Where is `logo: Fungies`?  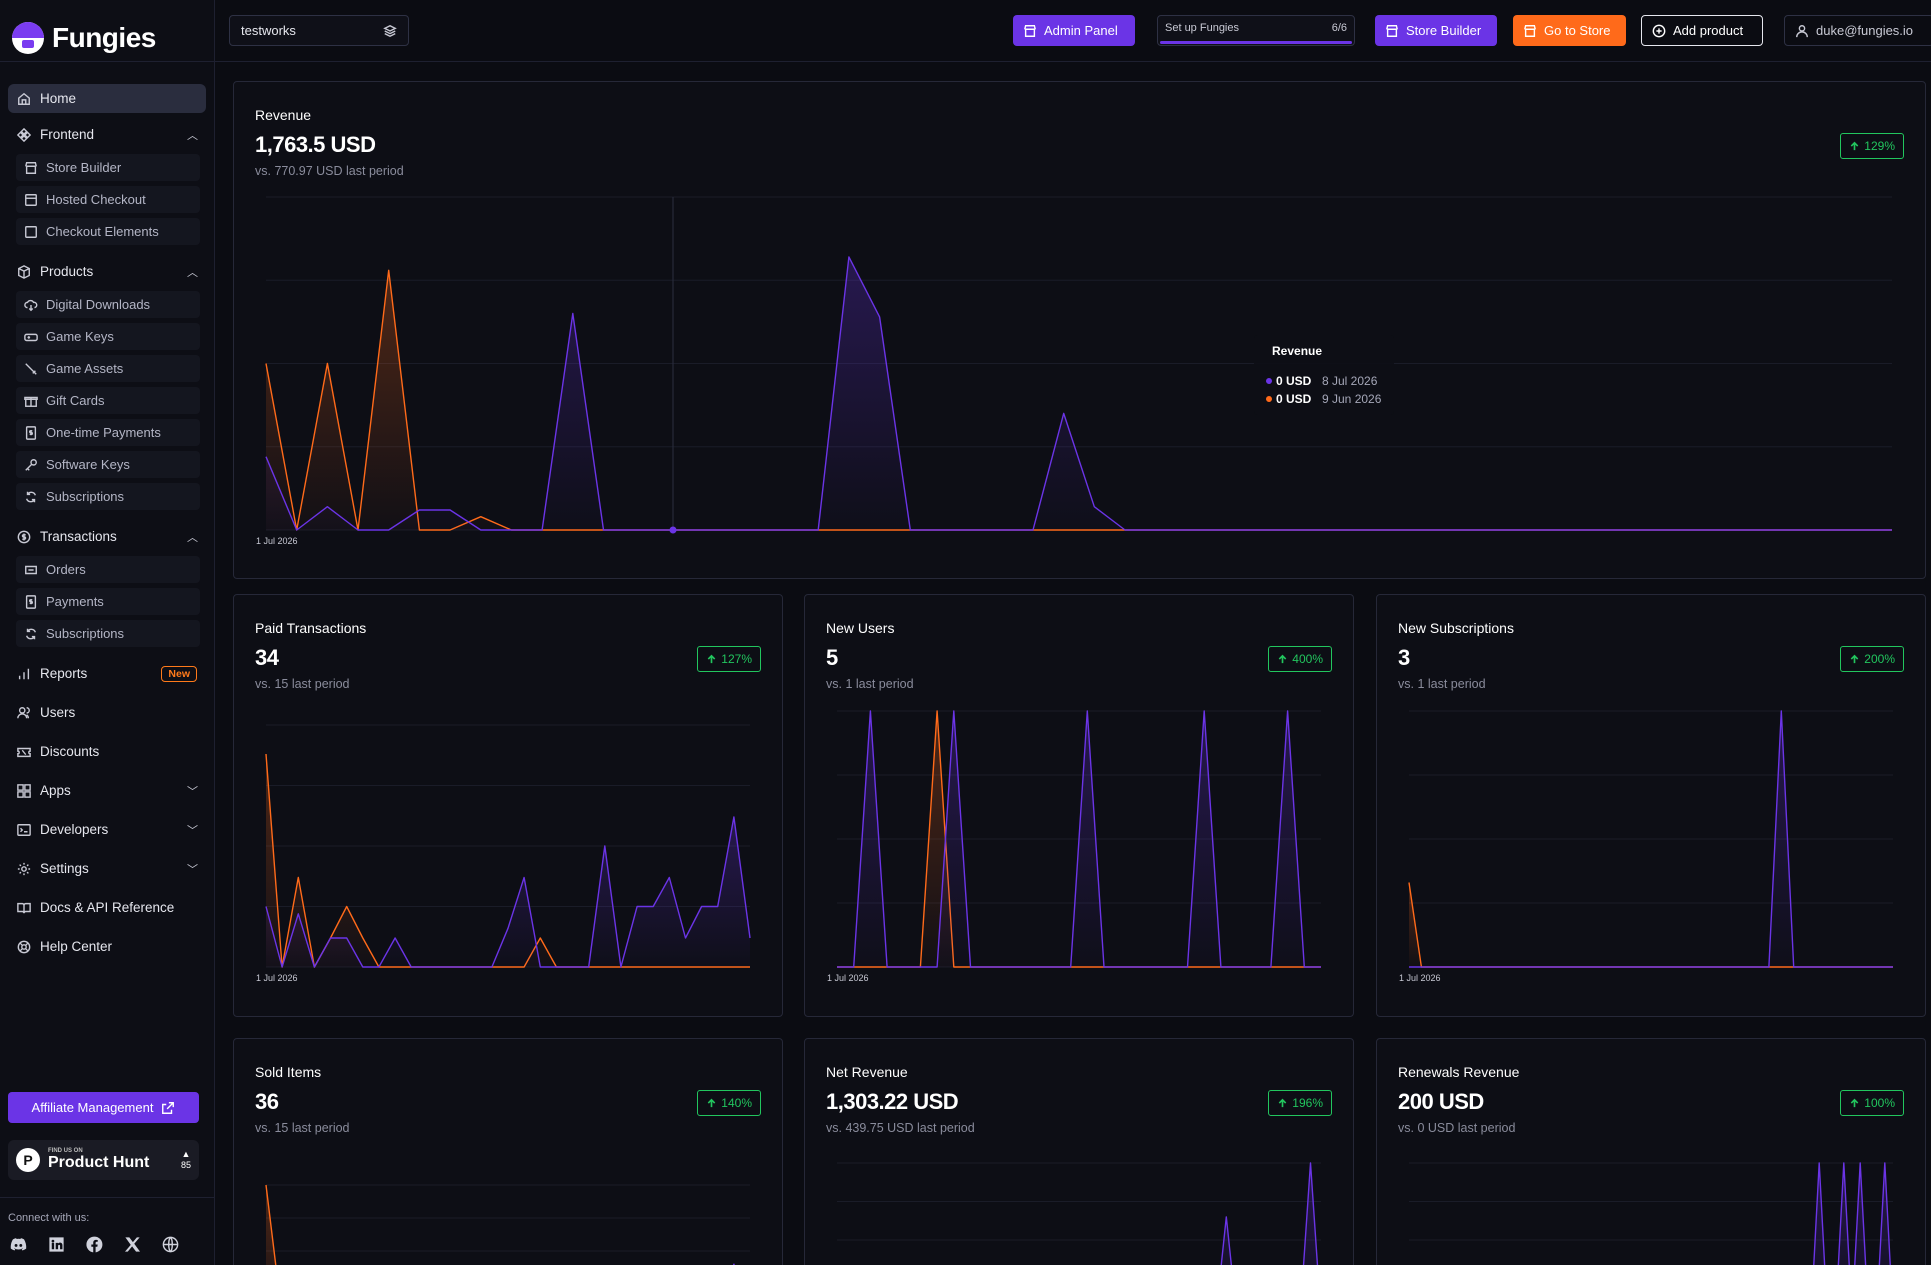
logo: Fungies is located at coordinates (107, 31).